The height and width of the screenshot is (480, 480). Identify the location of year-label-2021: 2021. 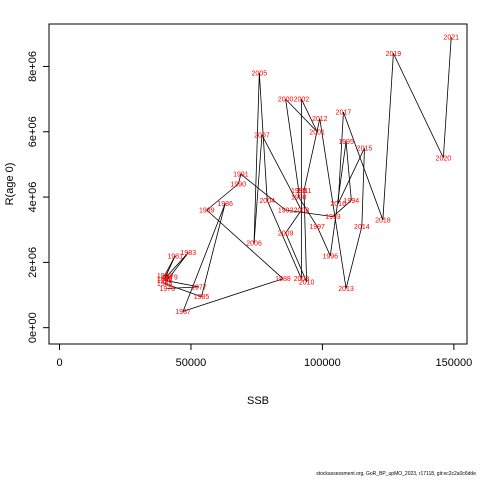
(451, 38).